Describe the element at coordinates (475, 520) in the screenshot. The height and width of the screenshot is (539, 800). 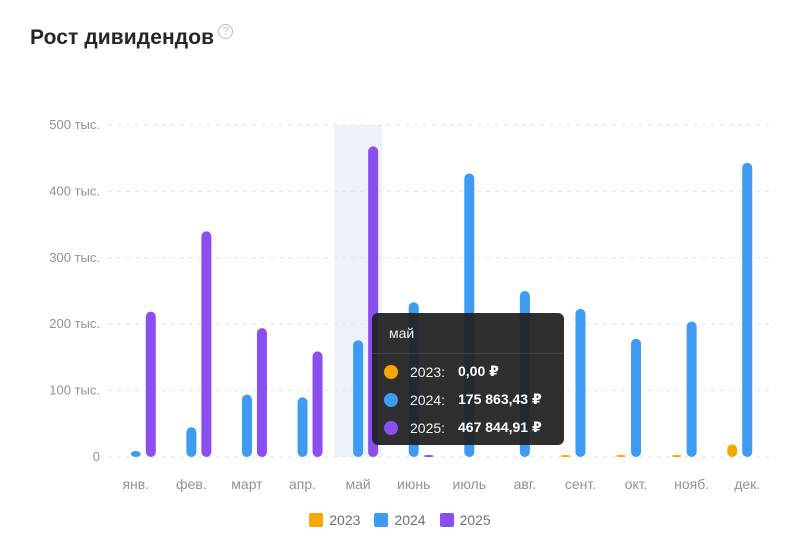
I see `legend-label: 2025` at that location.